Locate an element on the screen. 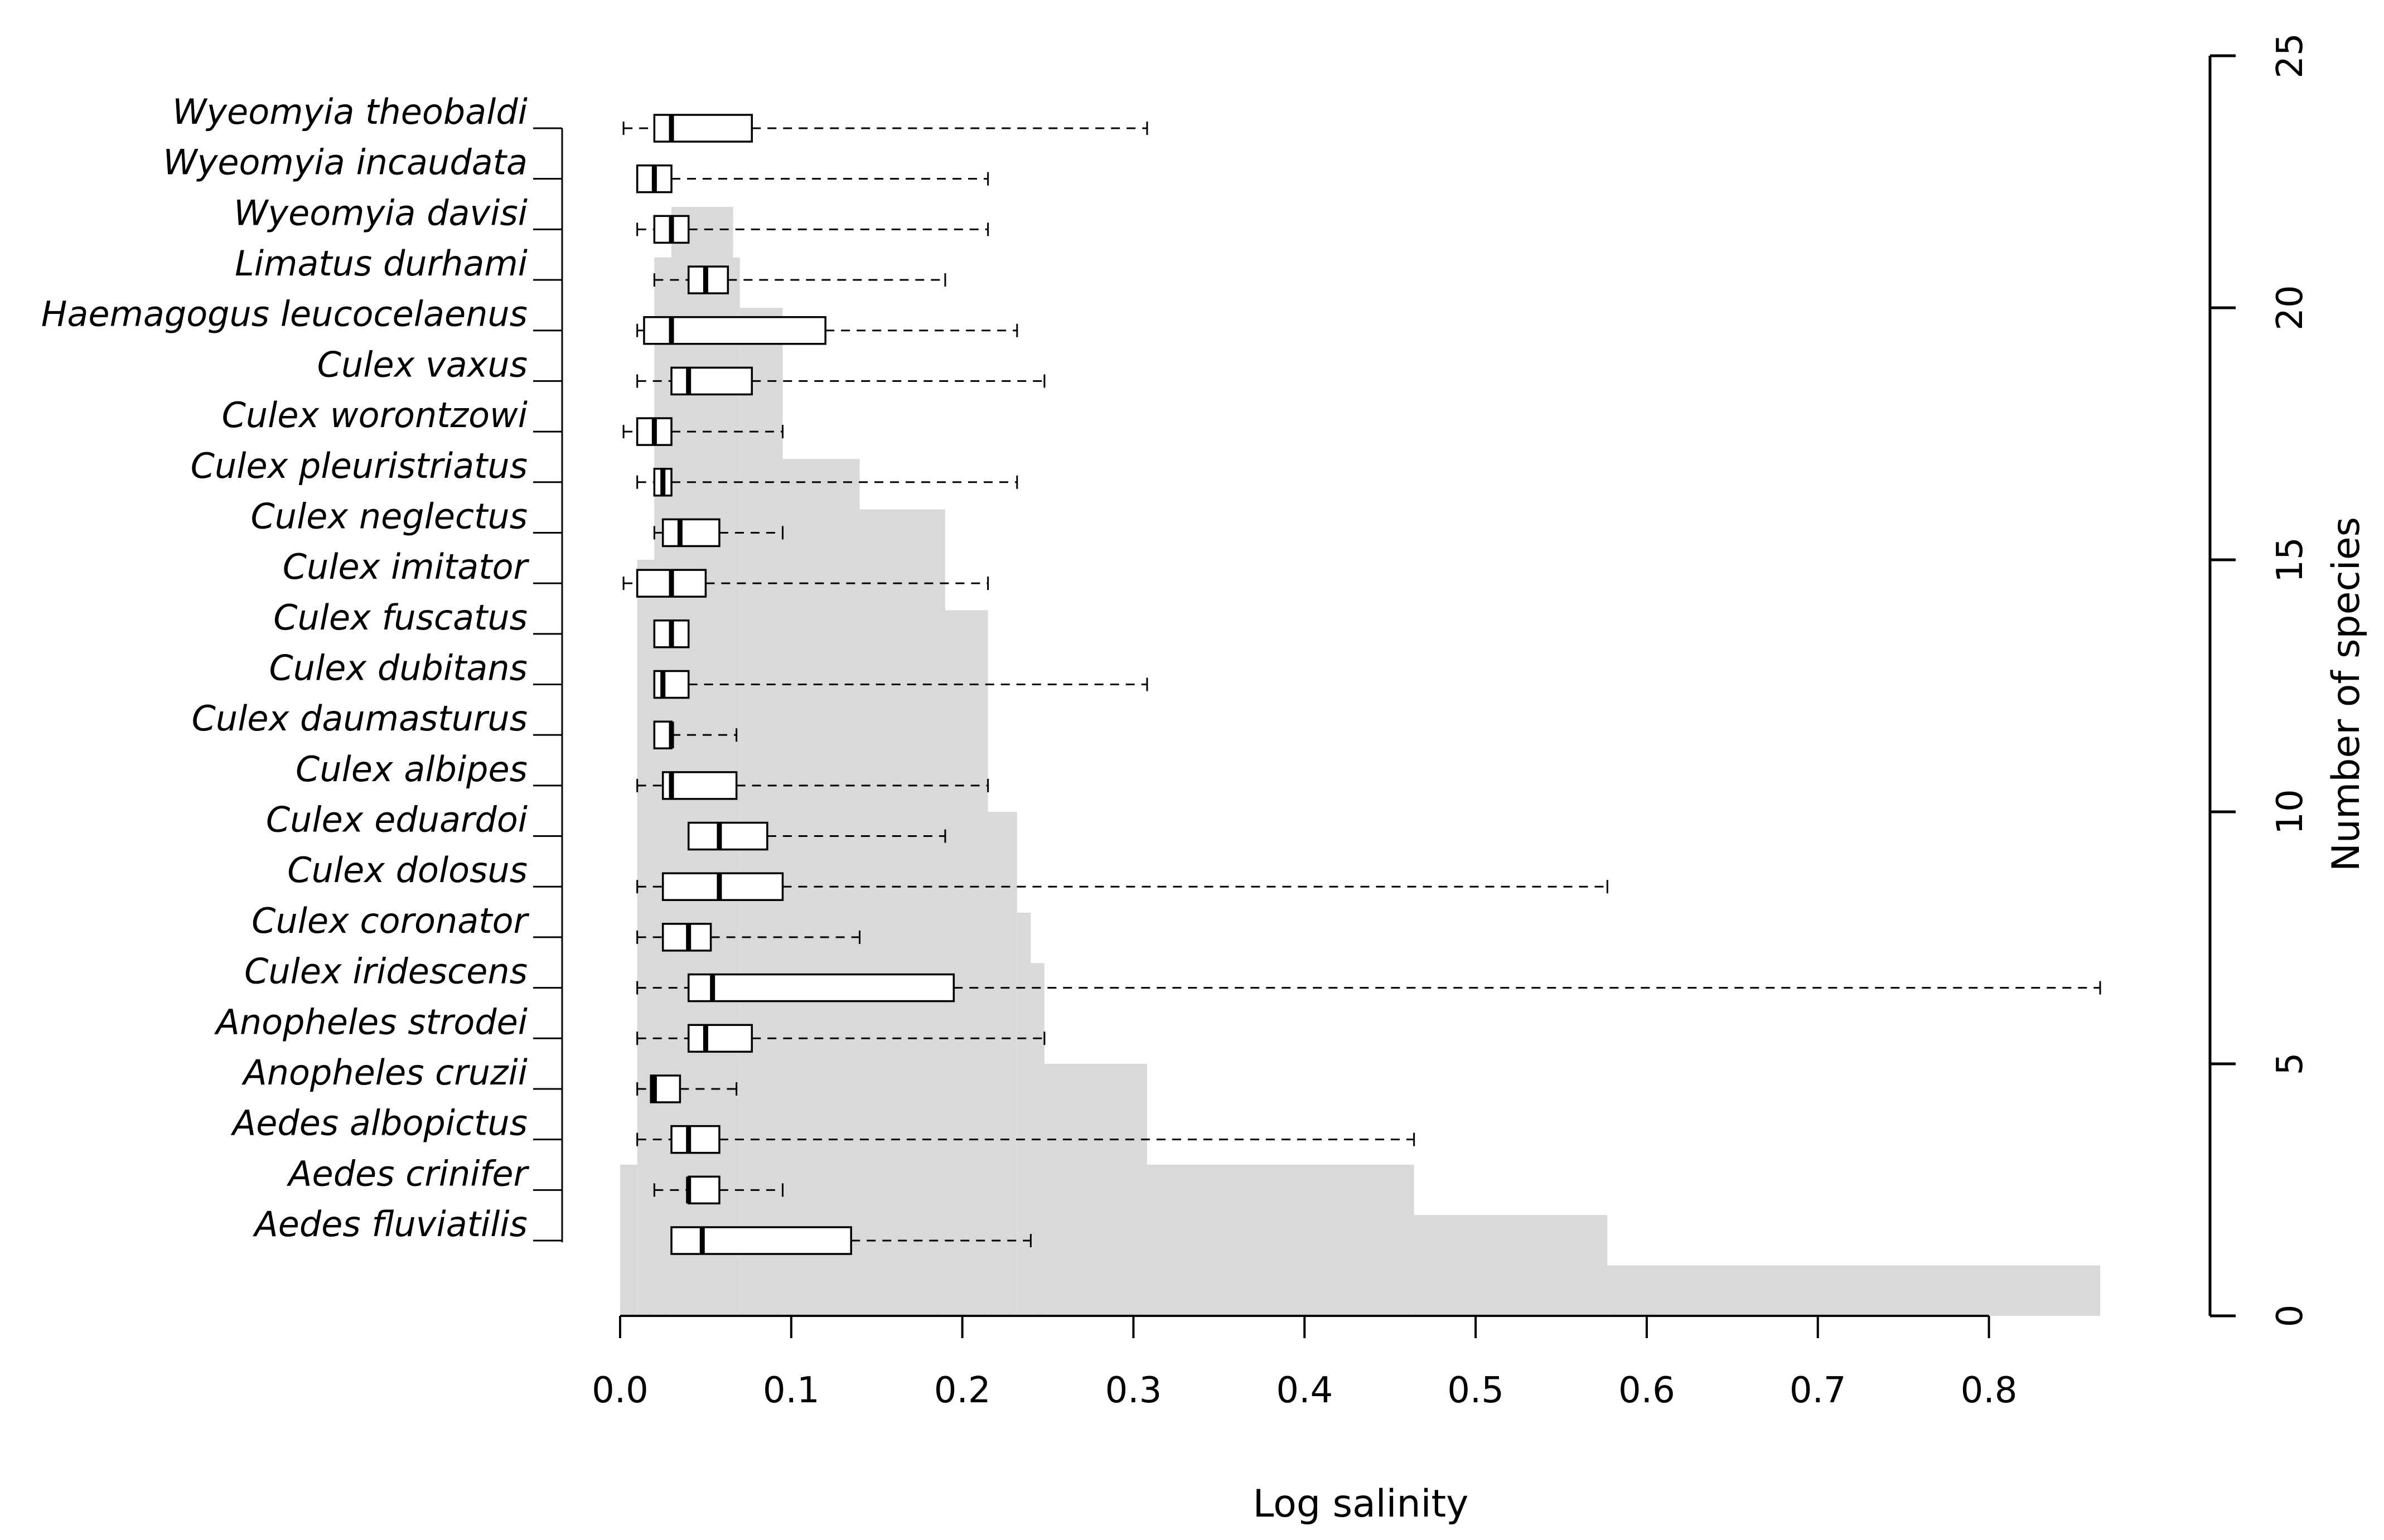 The width and height of the screenshot is (2384, 1540). x-tick-label: 0.2 is located at coordinates (962, 1390).